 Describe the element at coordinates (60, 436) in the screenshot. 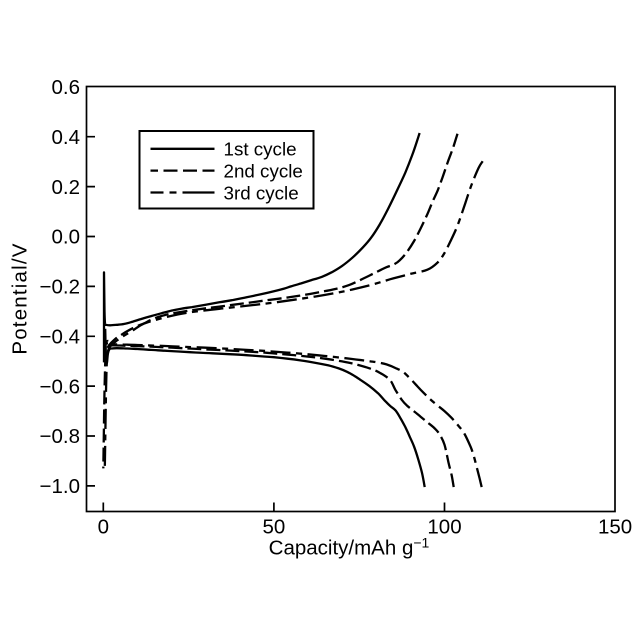

I see `svg-text: −0.8` at that location.